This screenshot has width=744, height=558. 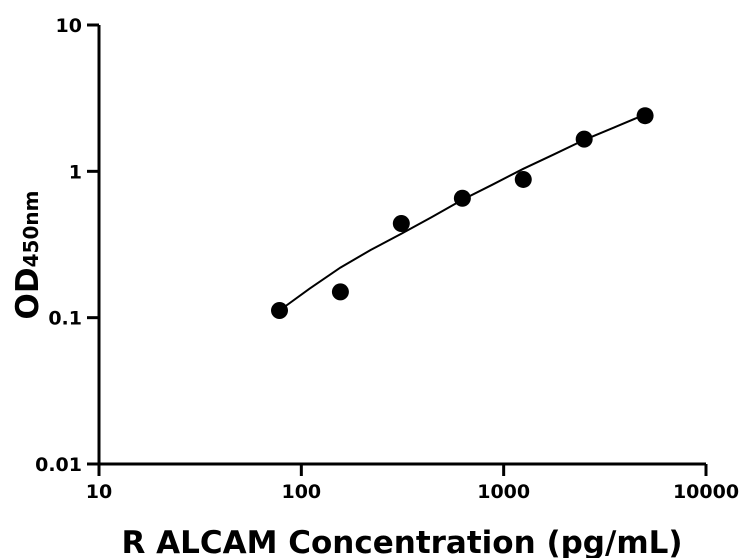 I want to click on x-tick-label: 100, so click(x=301, y=492).